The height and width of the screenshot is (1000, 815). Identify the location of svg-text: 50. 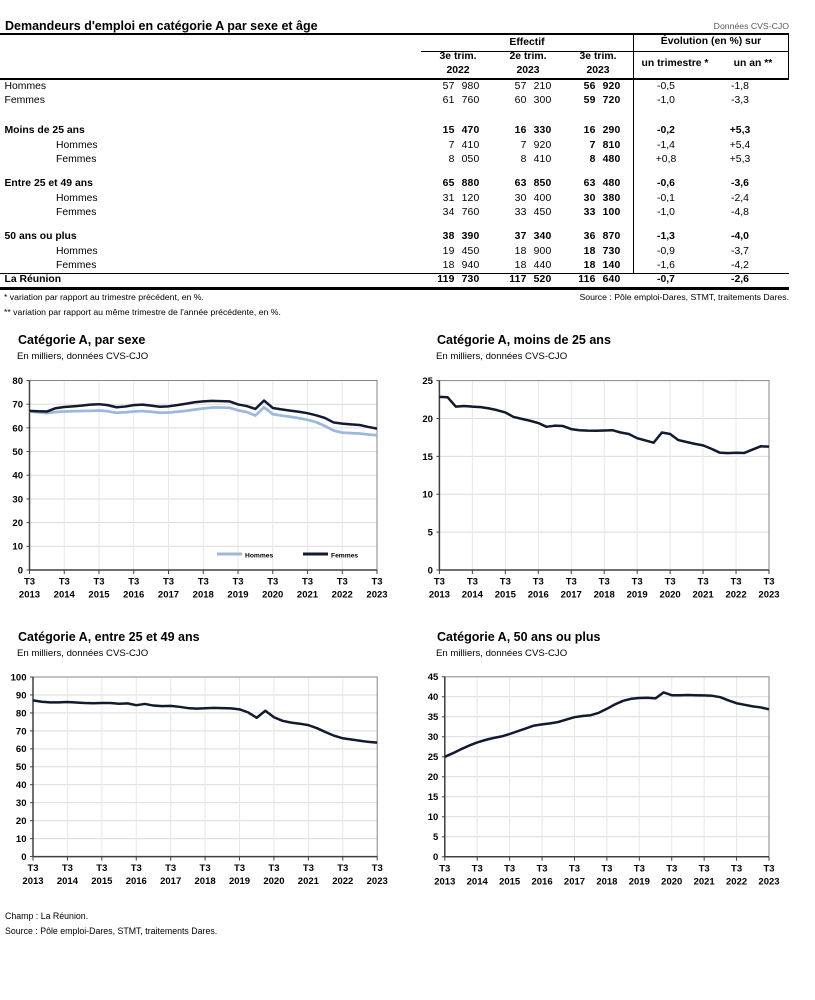
(17, 452).